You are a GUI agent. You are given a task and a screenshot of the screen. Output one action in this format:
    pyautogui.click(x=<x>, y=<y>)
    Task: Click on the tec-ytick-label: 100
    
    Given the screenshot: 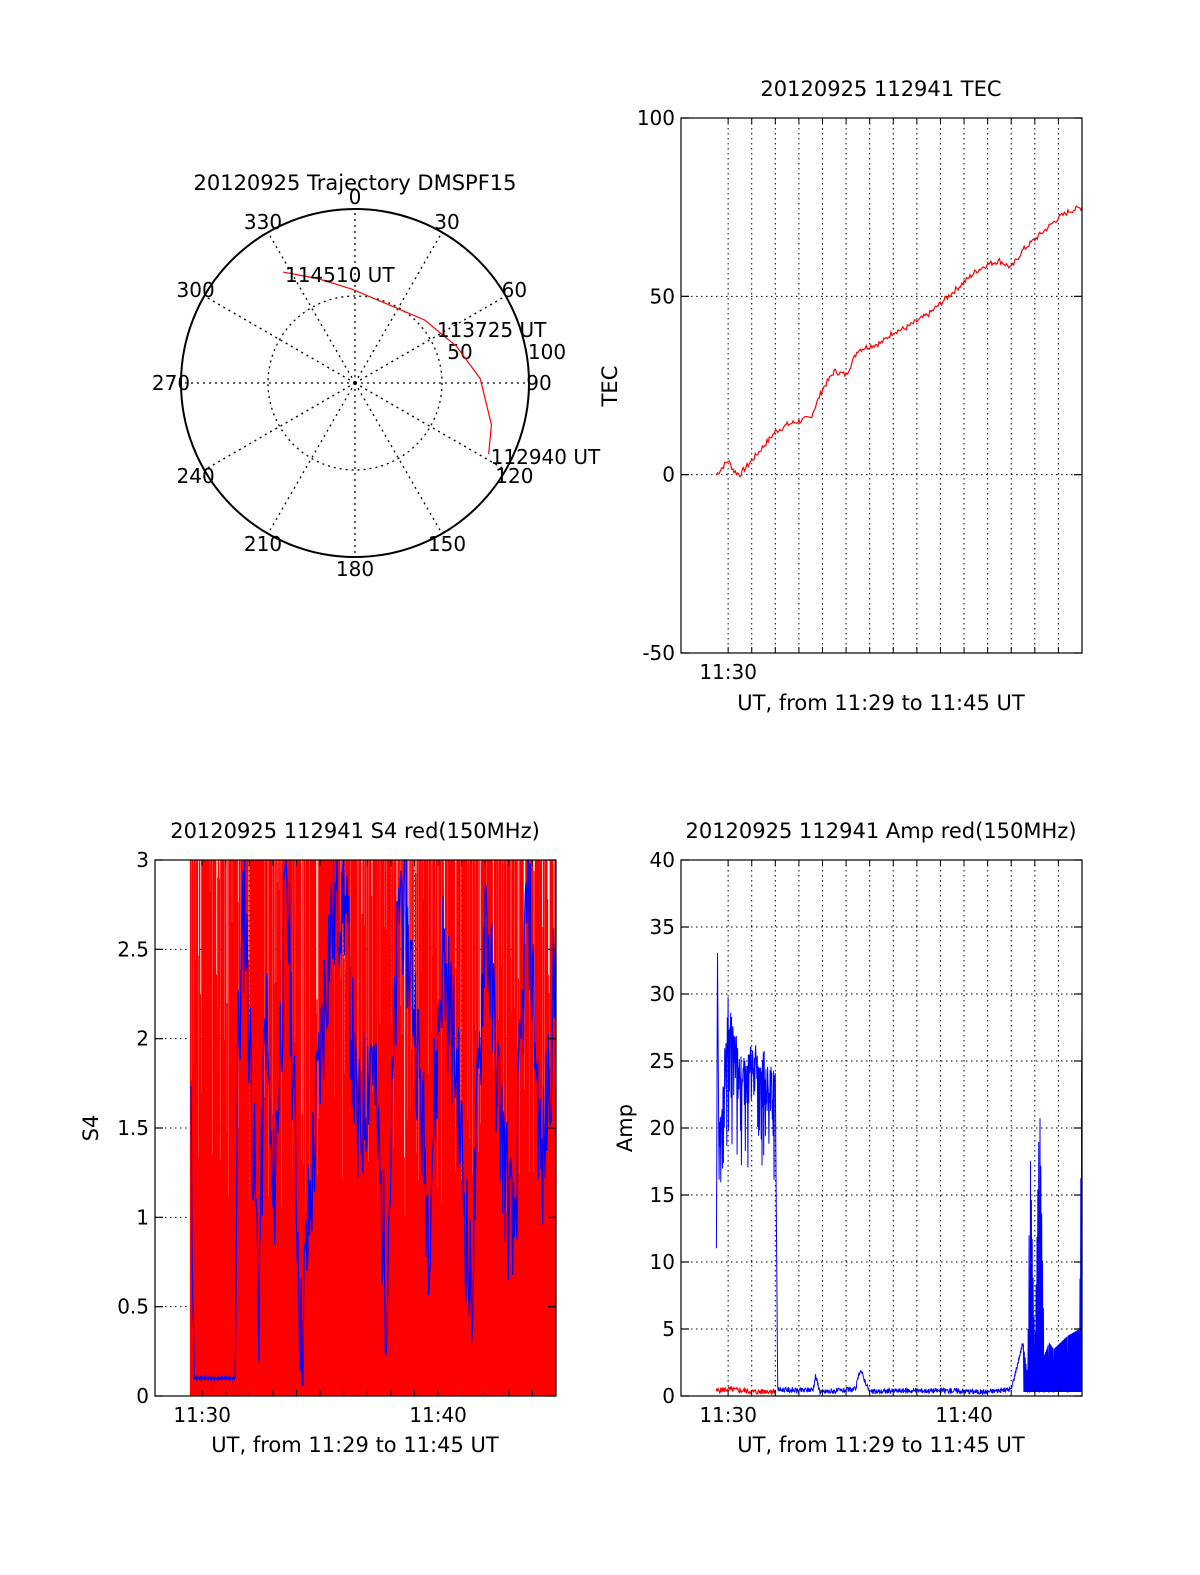 What is the action you would take?
    pyautogui.click(x=656, y=118)
    